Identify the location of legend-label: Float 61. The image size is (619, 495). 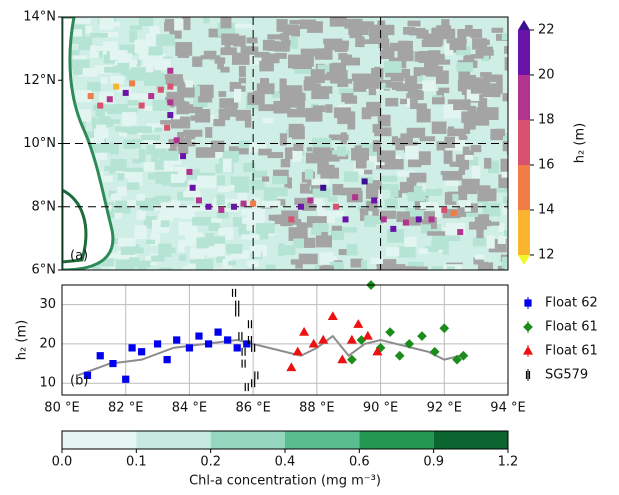
(571, 327).